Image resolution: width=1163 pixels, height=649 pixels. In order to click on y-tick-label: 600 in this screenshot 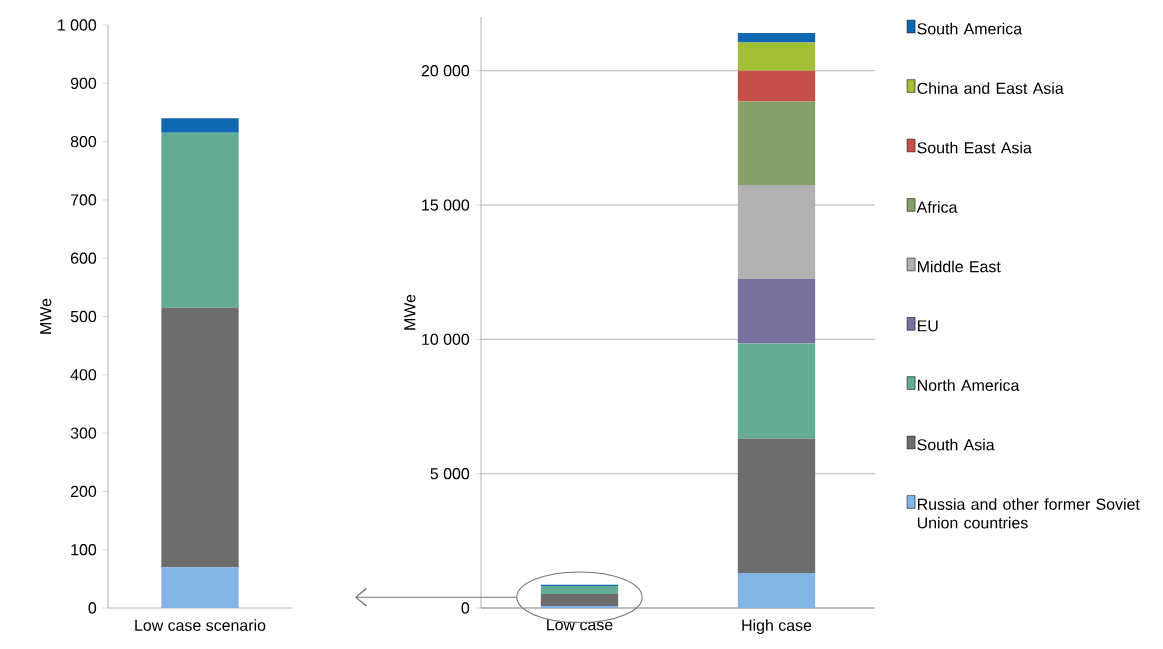, I will do `click(83, 258)`.